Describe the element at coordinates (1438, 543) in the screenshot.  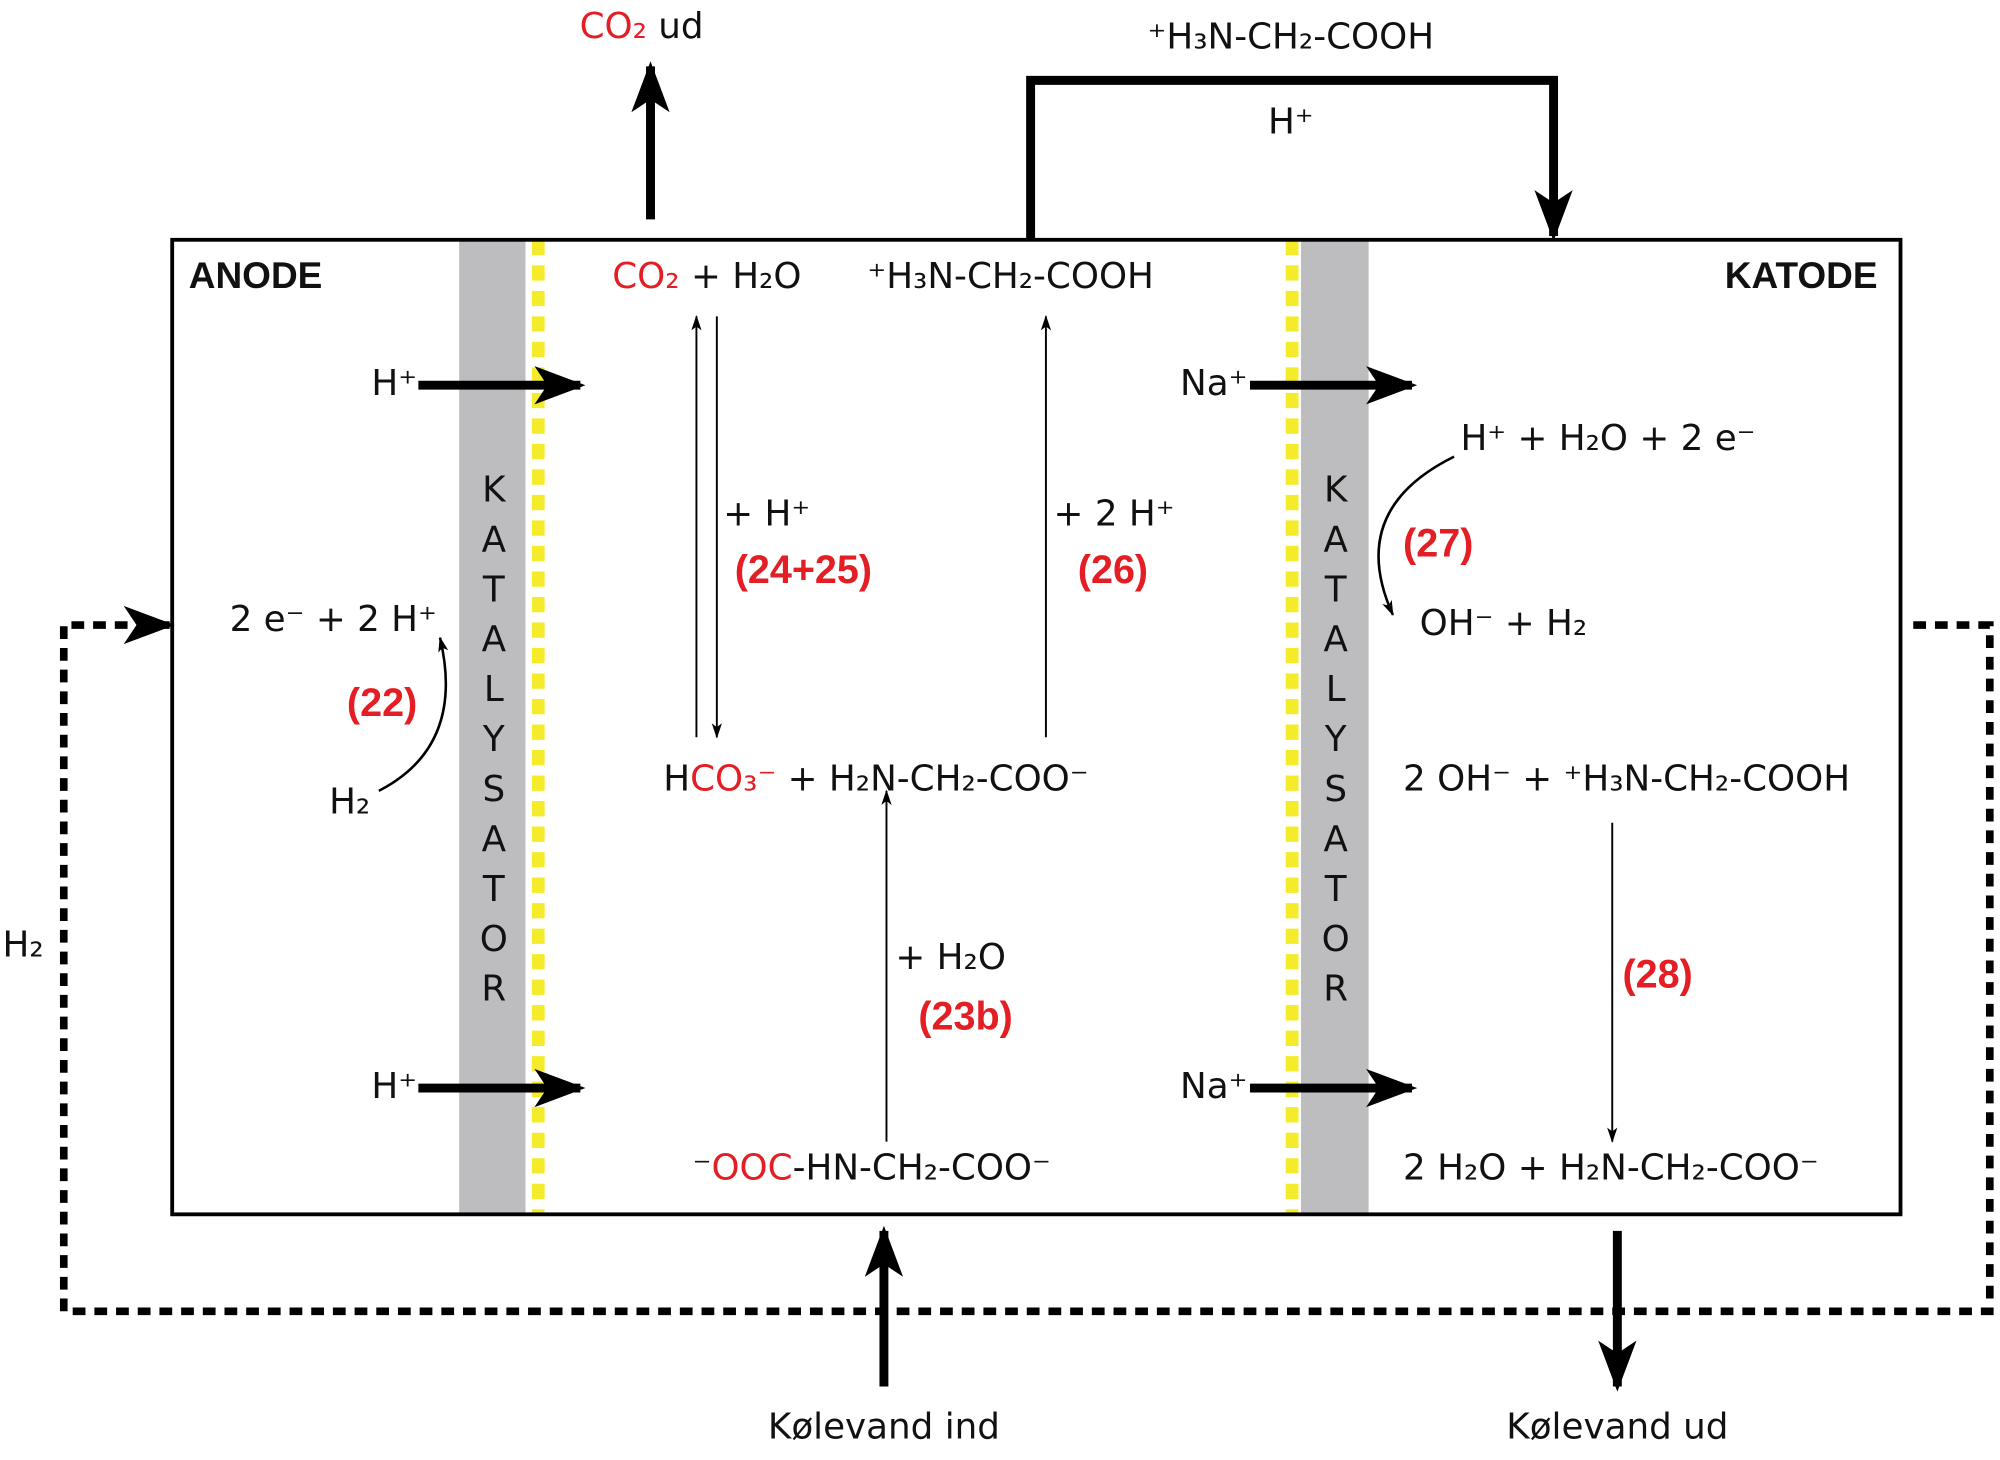
I see `reaction-number: (27)` at that location.